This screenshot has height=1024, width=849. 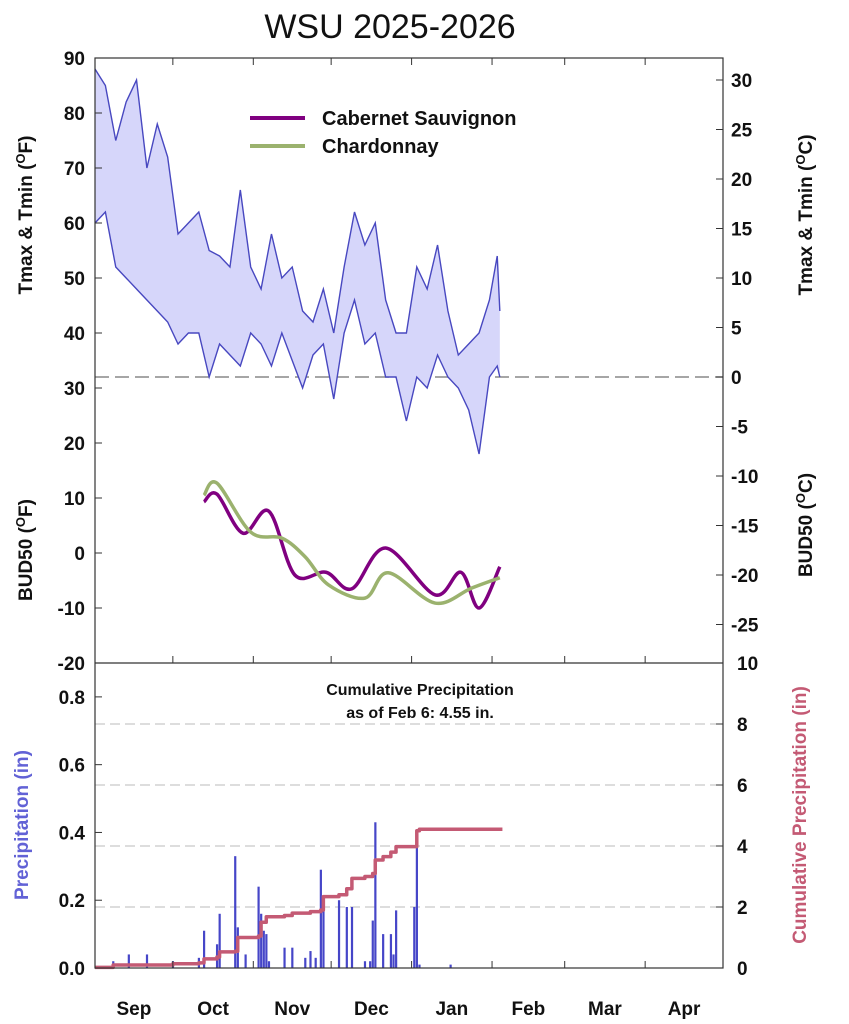 What do you see at coordinates (74, 334) in the screenshot?
I see `tick-label-f: 40` at bounding box center [74, 334].